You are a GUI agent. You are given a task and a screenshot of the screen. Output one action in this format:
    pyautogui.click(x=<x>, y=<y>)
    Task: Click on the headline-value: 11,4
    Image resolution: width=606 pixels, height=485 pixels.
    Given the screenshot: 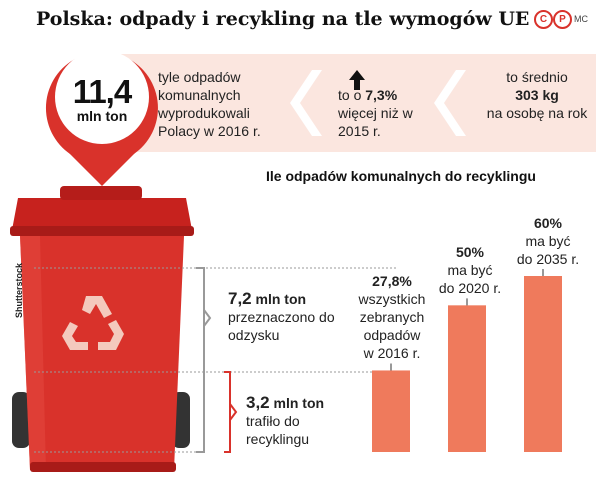 What is the action you would take?
    pyautogui.click(x=102, y=91)
    